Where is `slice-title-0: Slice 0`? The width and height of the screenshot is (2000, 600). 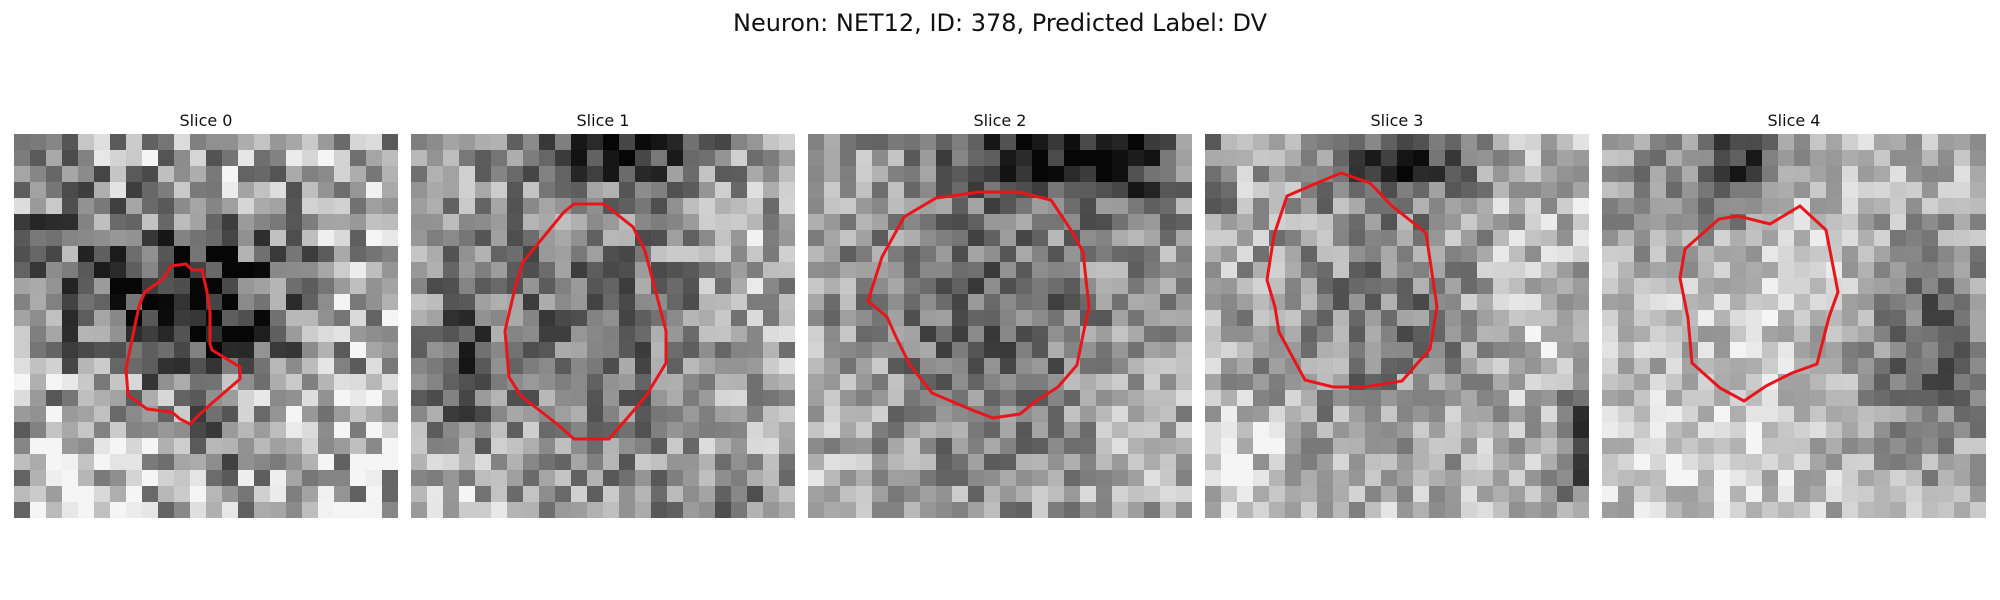
slice-title-0: Slice 0 is located at coordinates (206, 120).